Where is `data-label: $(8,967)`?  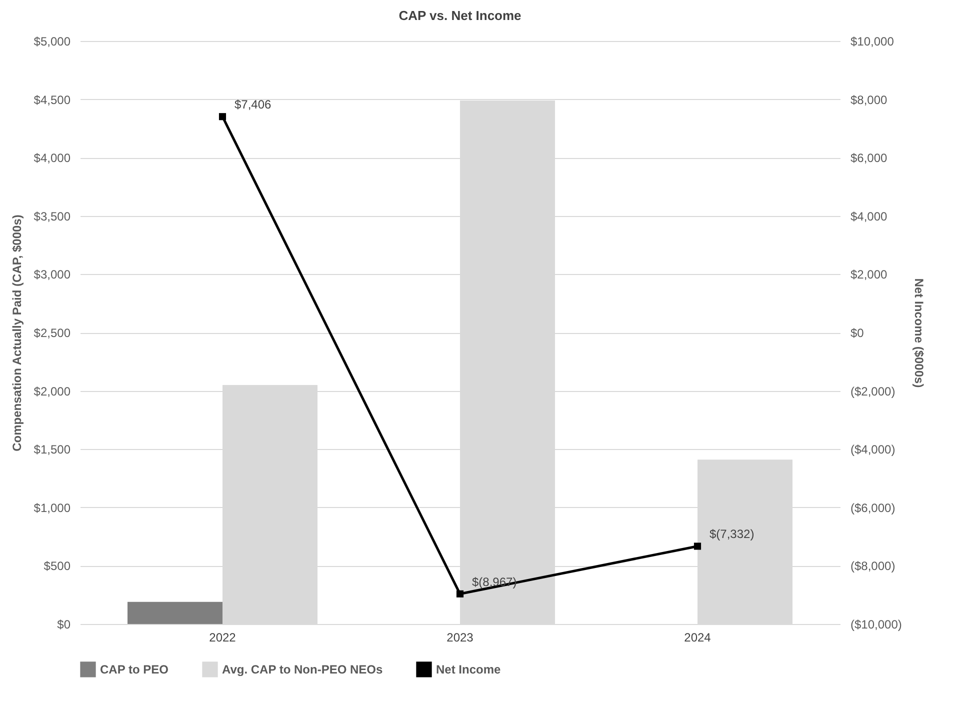
data-label: $(8,967) is located at coordinates (494, 581).